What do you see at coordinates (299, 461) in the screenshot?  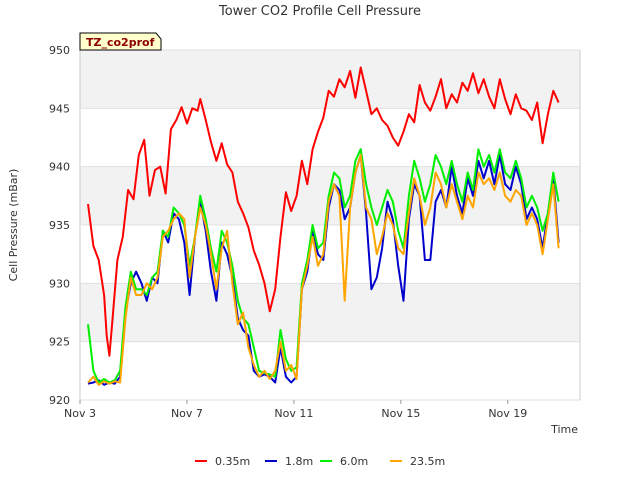 I see `legend-label: 1.8m` at bounding box center [299, 461].